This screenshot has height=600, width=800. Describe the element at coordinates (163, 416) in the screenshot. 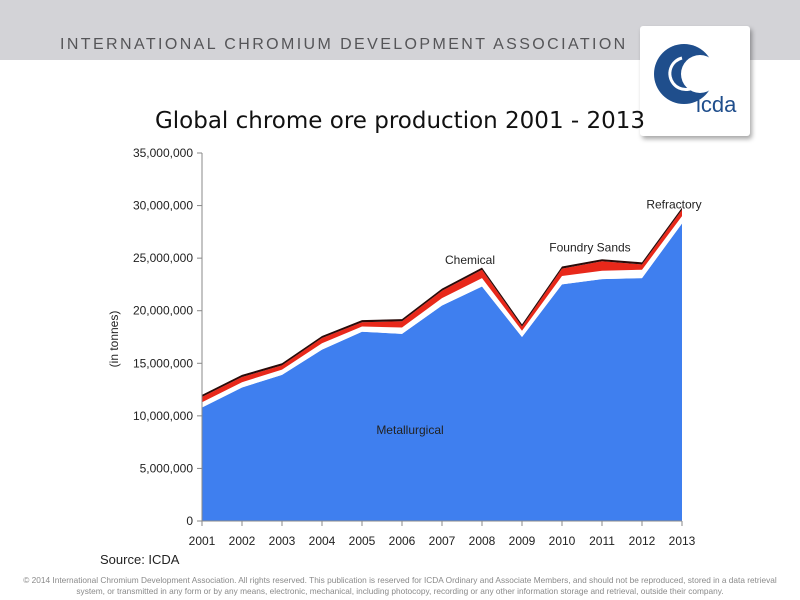

I see `y-tick-label: 10,000,000` at that location.